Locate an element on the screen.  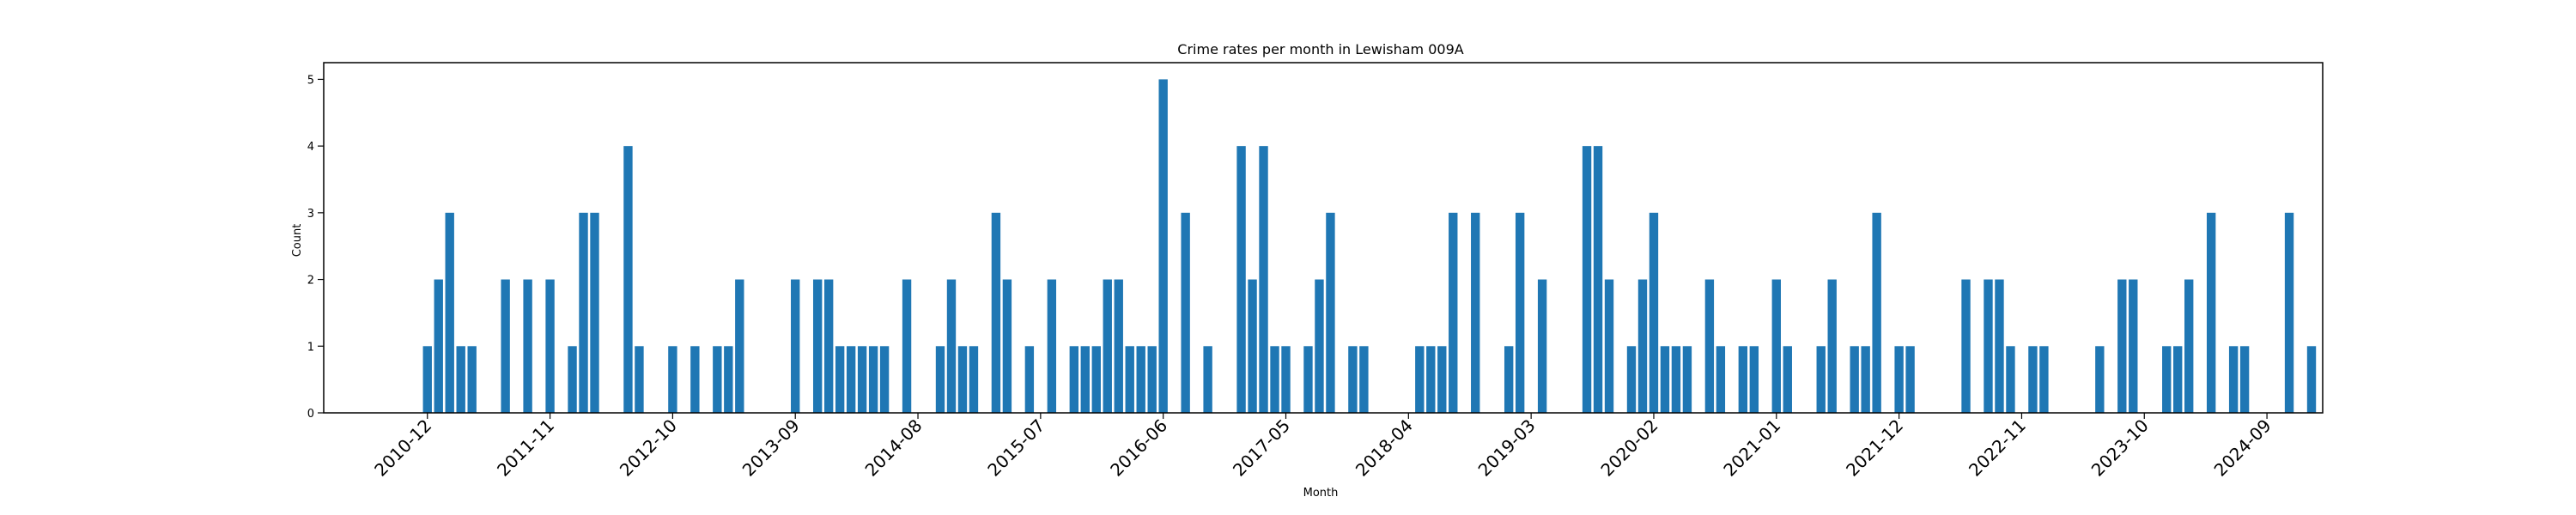
x-tick-label: 2016-06 is located at coordinates (1138, 448).